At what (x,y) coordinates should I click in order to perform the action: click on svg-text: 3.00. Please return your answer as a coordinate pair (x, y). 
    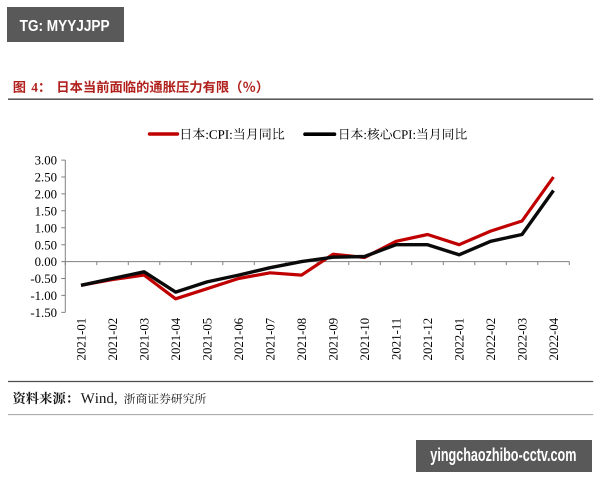
    Looking at the image, I should click on (46, 161).